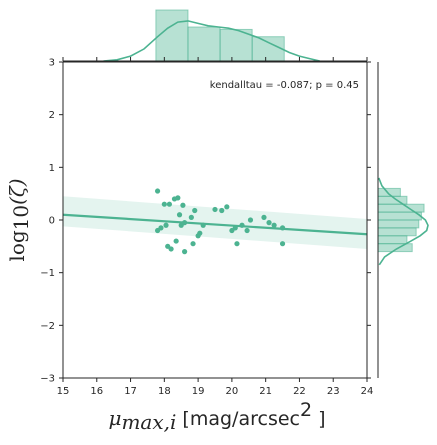 The width and height of the screenshot is (437, 445). Describe the element at coordinates (52, 115) in the screenshot. I see `y-tick-label: 2` at that location.